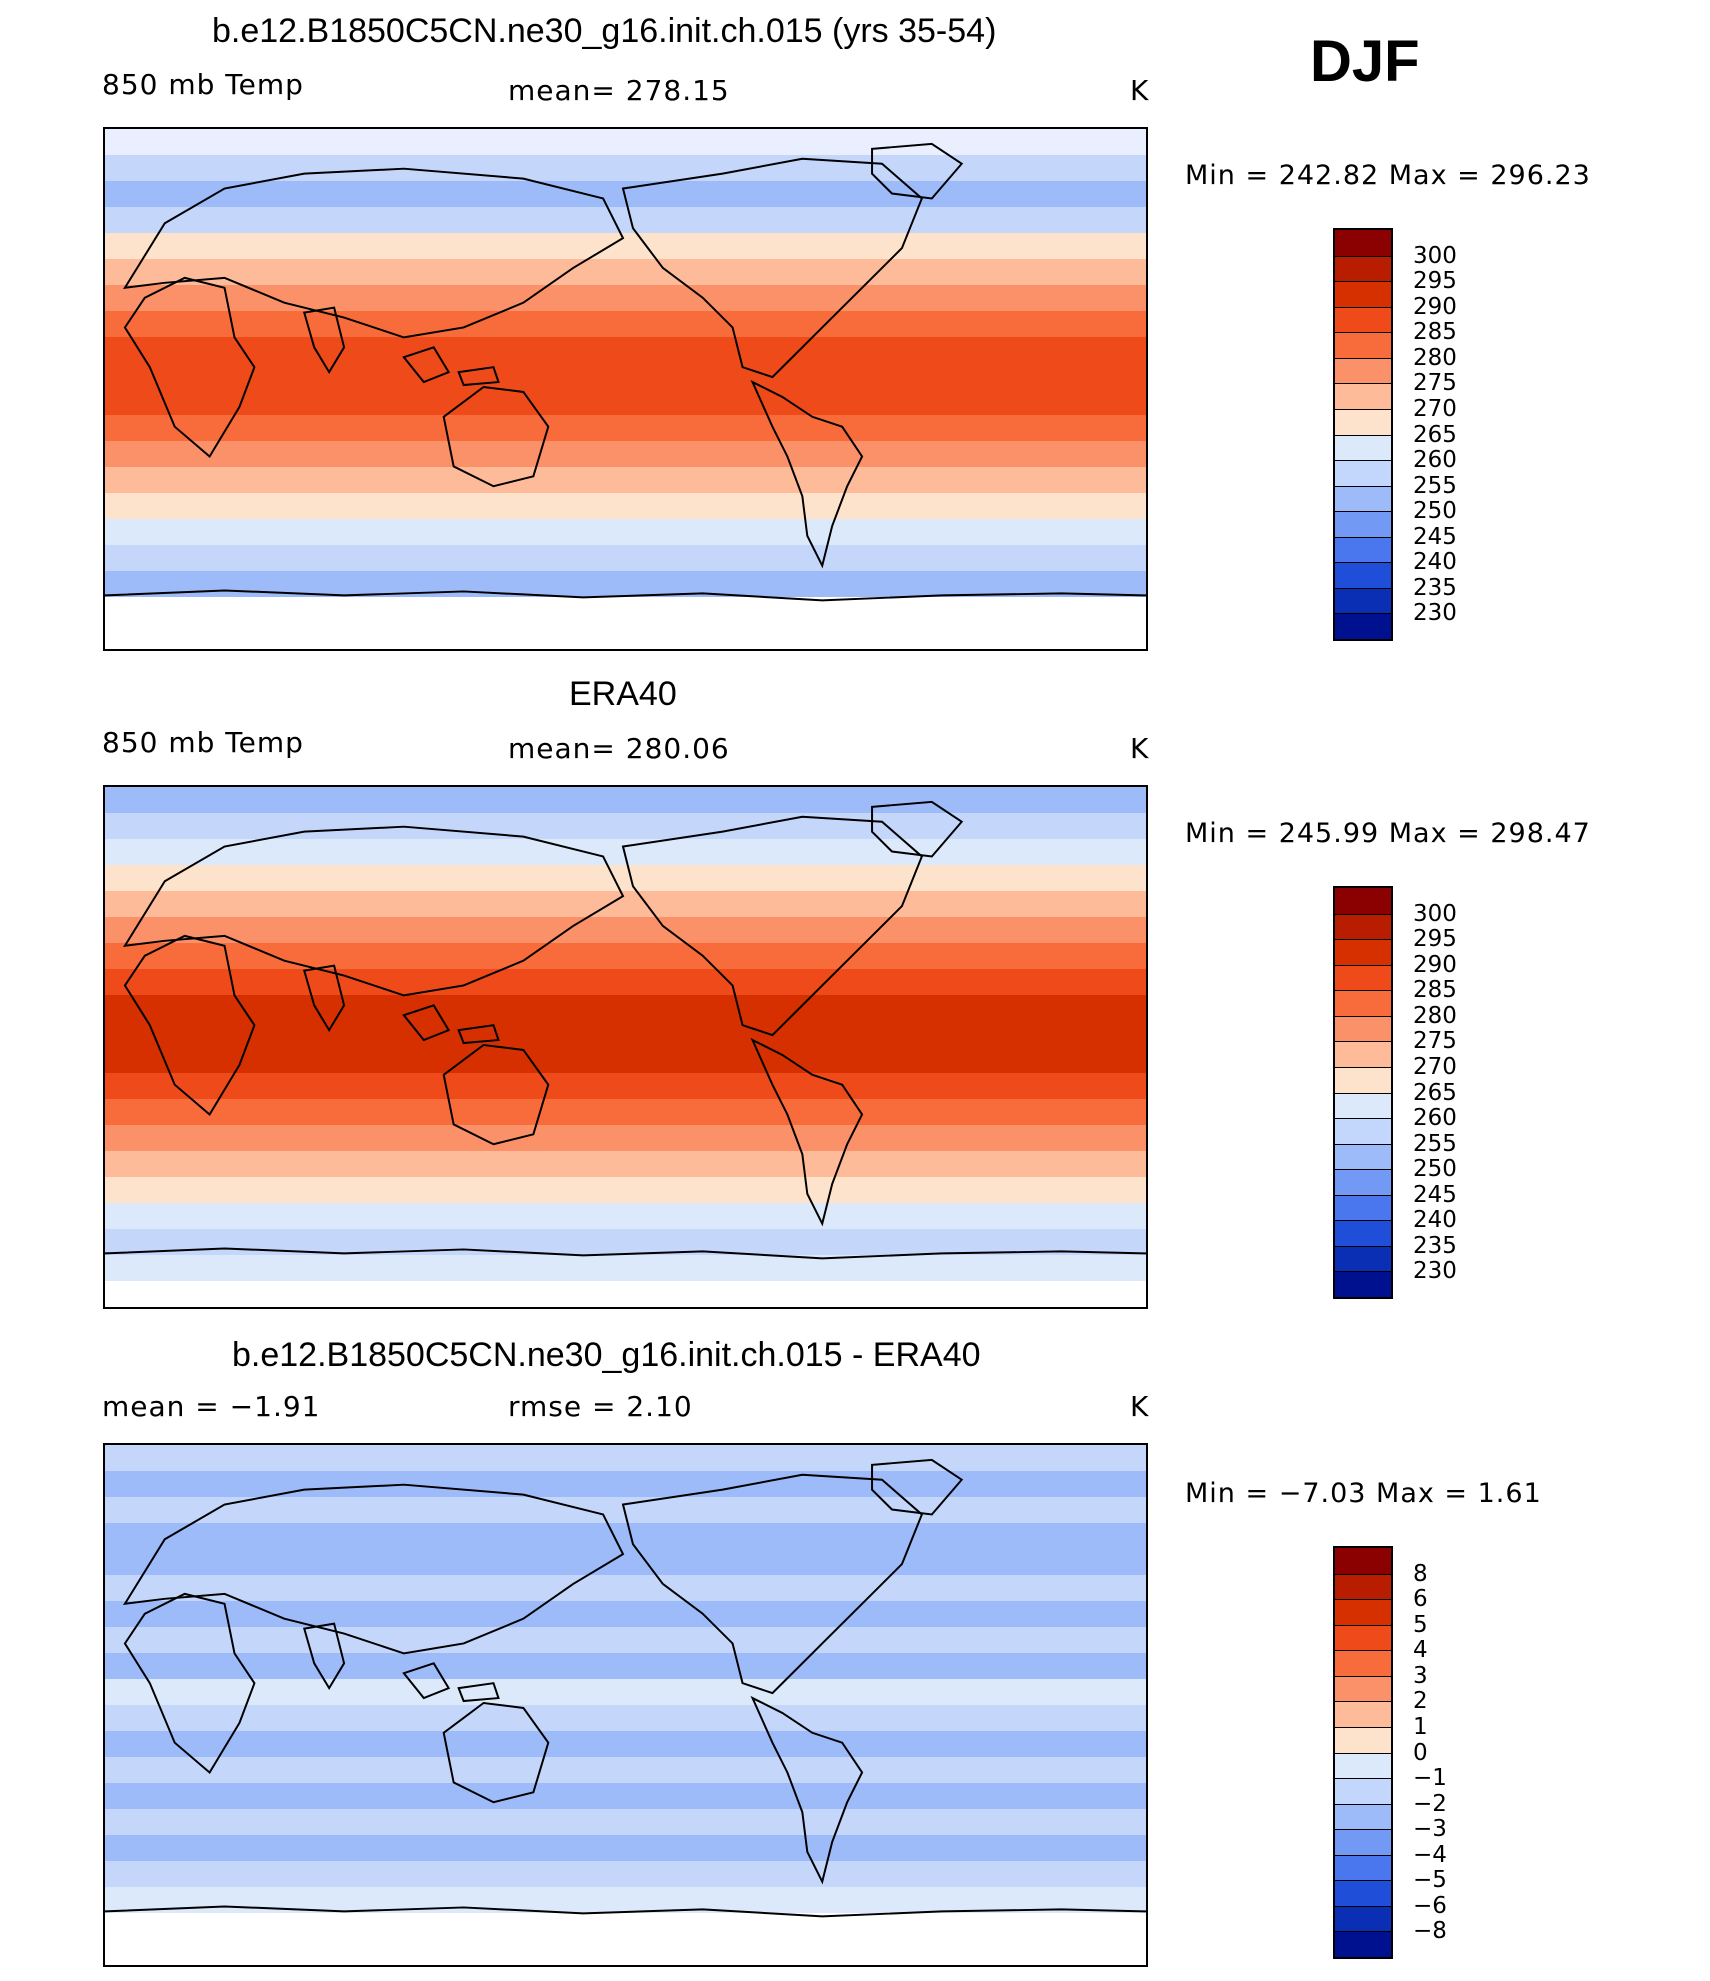 The height and width of the screenshot is (1981, 1710). What do you see at coordinates (1435, 913) in the screenshot?
I see `colorbar-label: 300` at bounding box center [1435, 913].